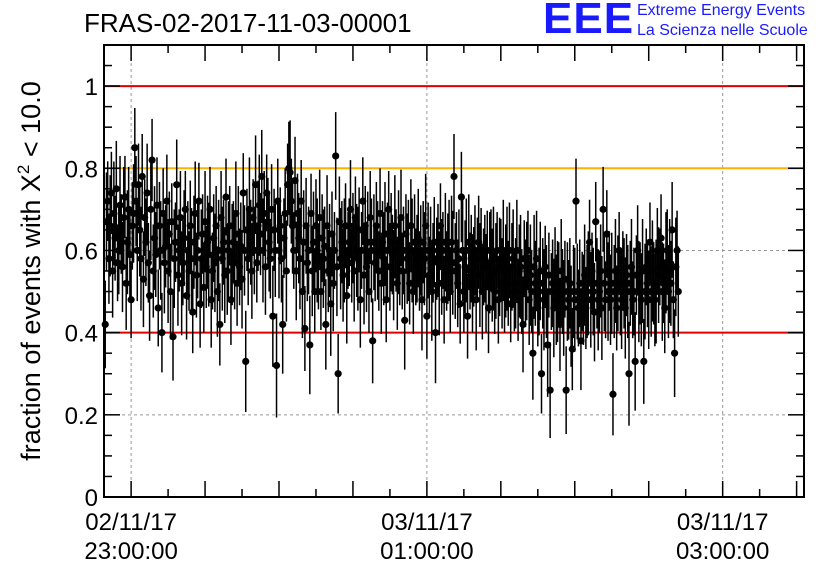  Describe the element at coordinates (248, 23) in the screenshot. I see `chart-title: FRAS-02-2017-11-03-00001` at that location.